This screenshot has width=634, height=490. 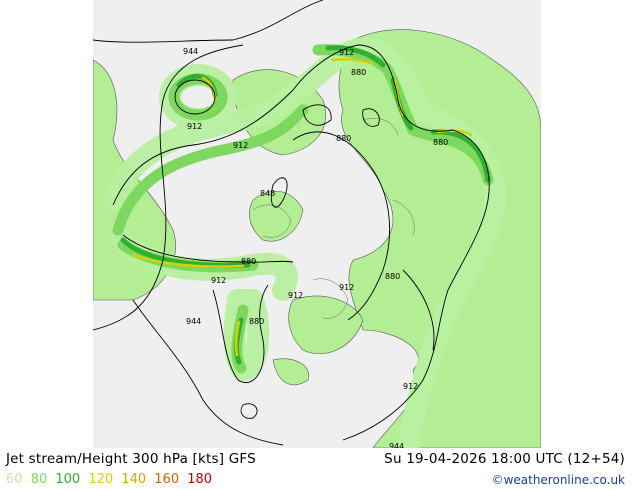 I want to click on legend-item-60: 60, so click(x=14, y=479).